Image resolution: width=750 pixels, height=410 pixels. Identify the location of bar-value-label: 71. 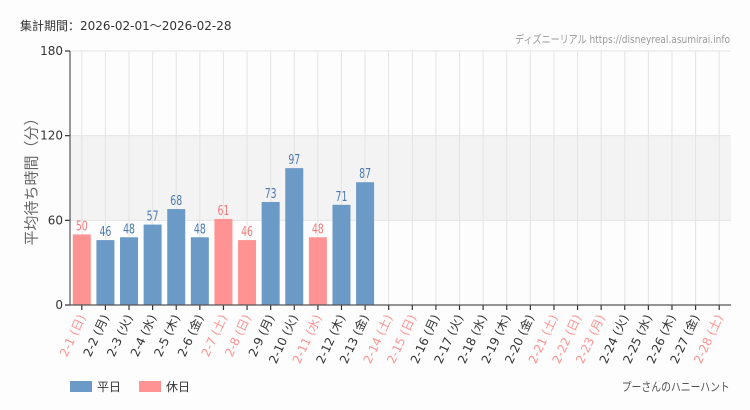
(342, 196).